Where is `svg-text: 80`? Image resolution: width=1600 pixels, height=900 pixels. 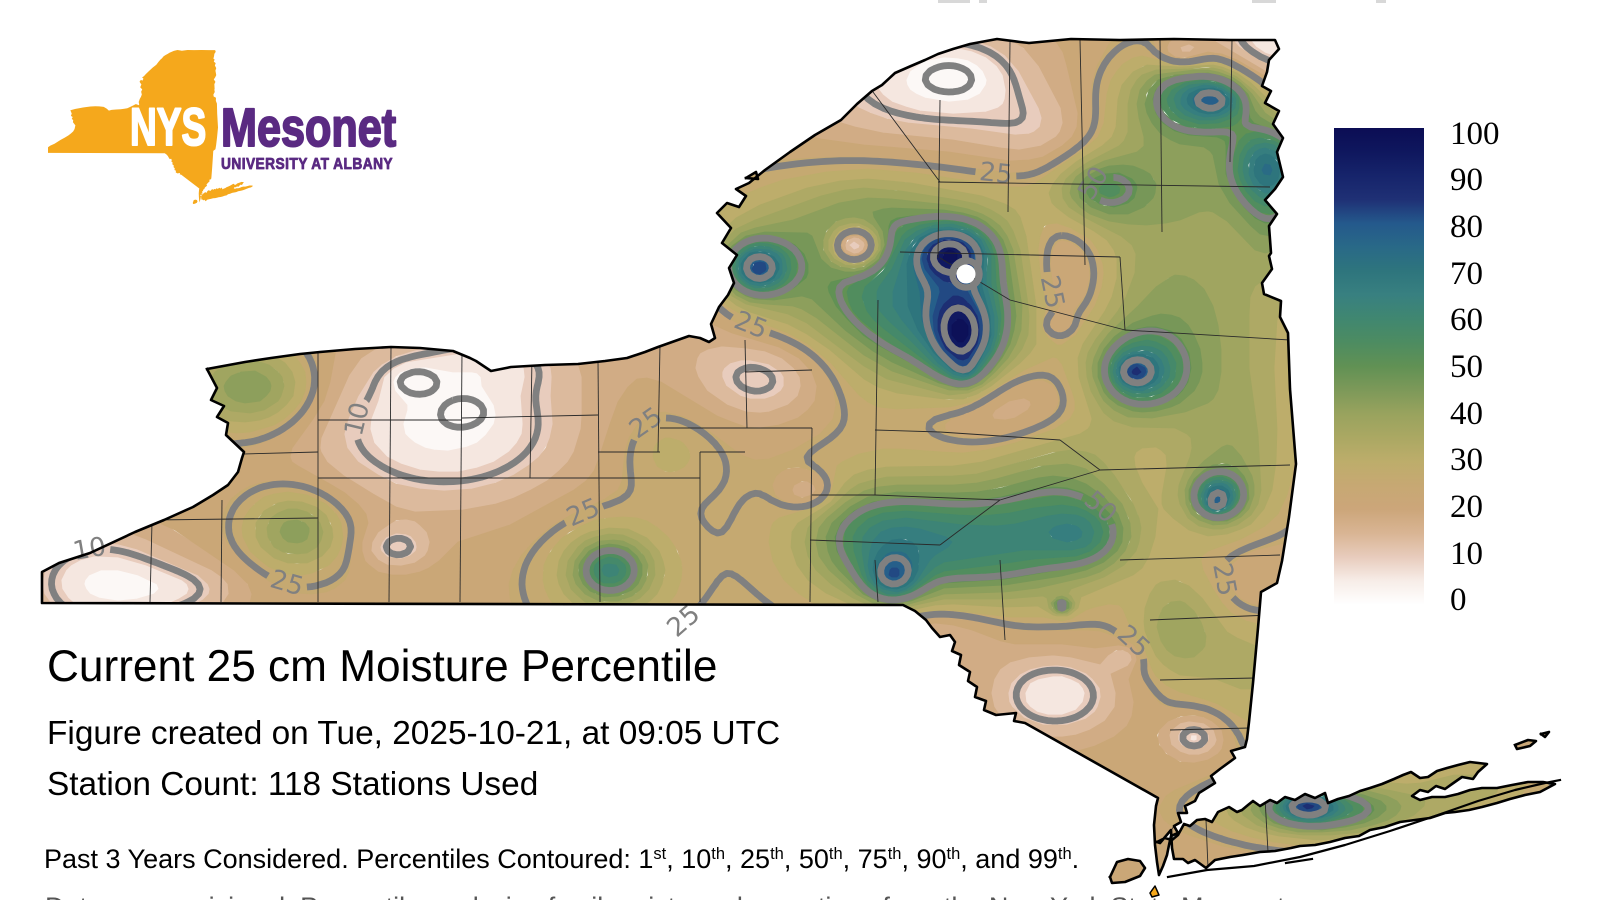 svg-text: 80 is located at coordinates (1466, 227).